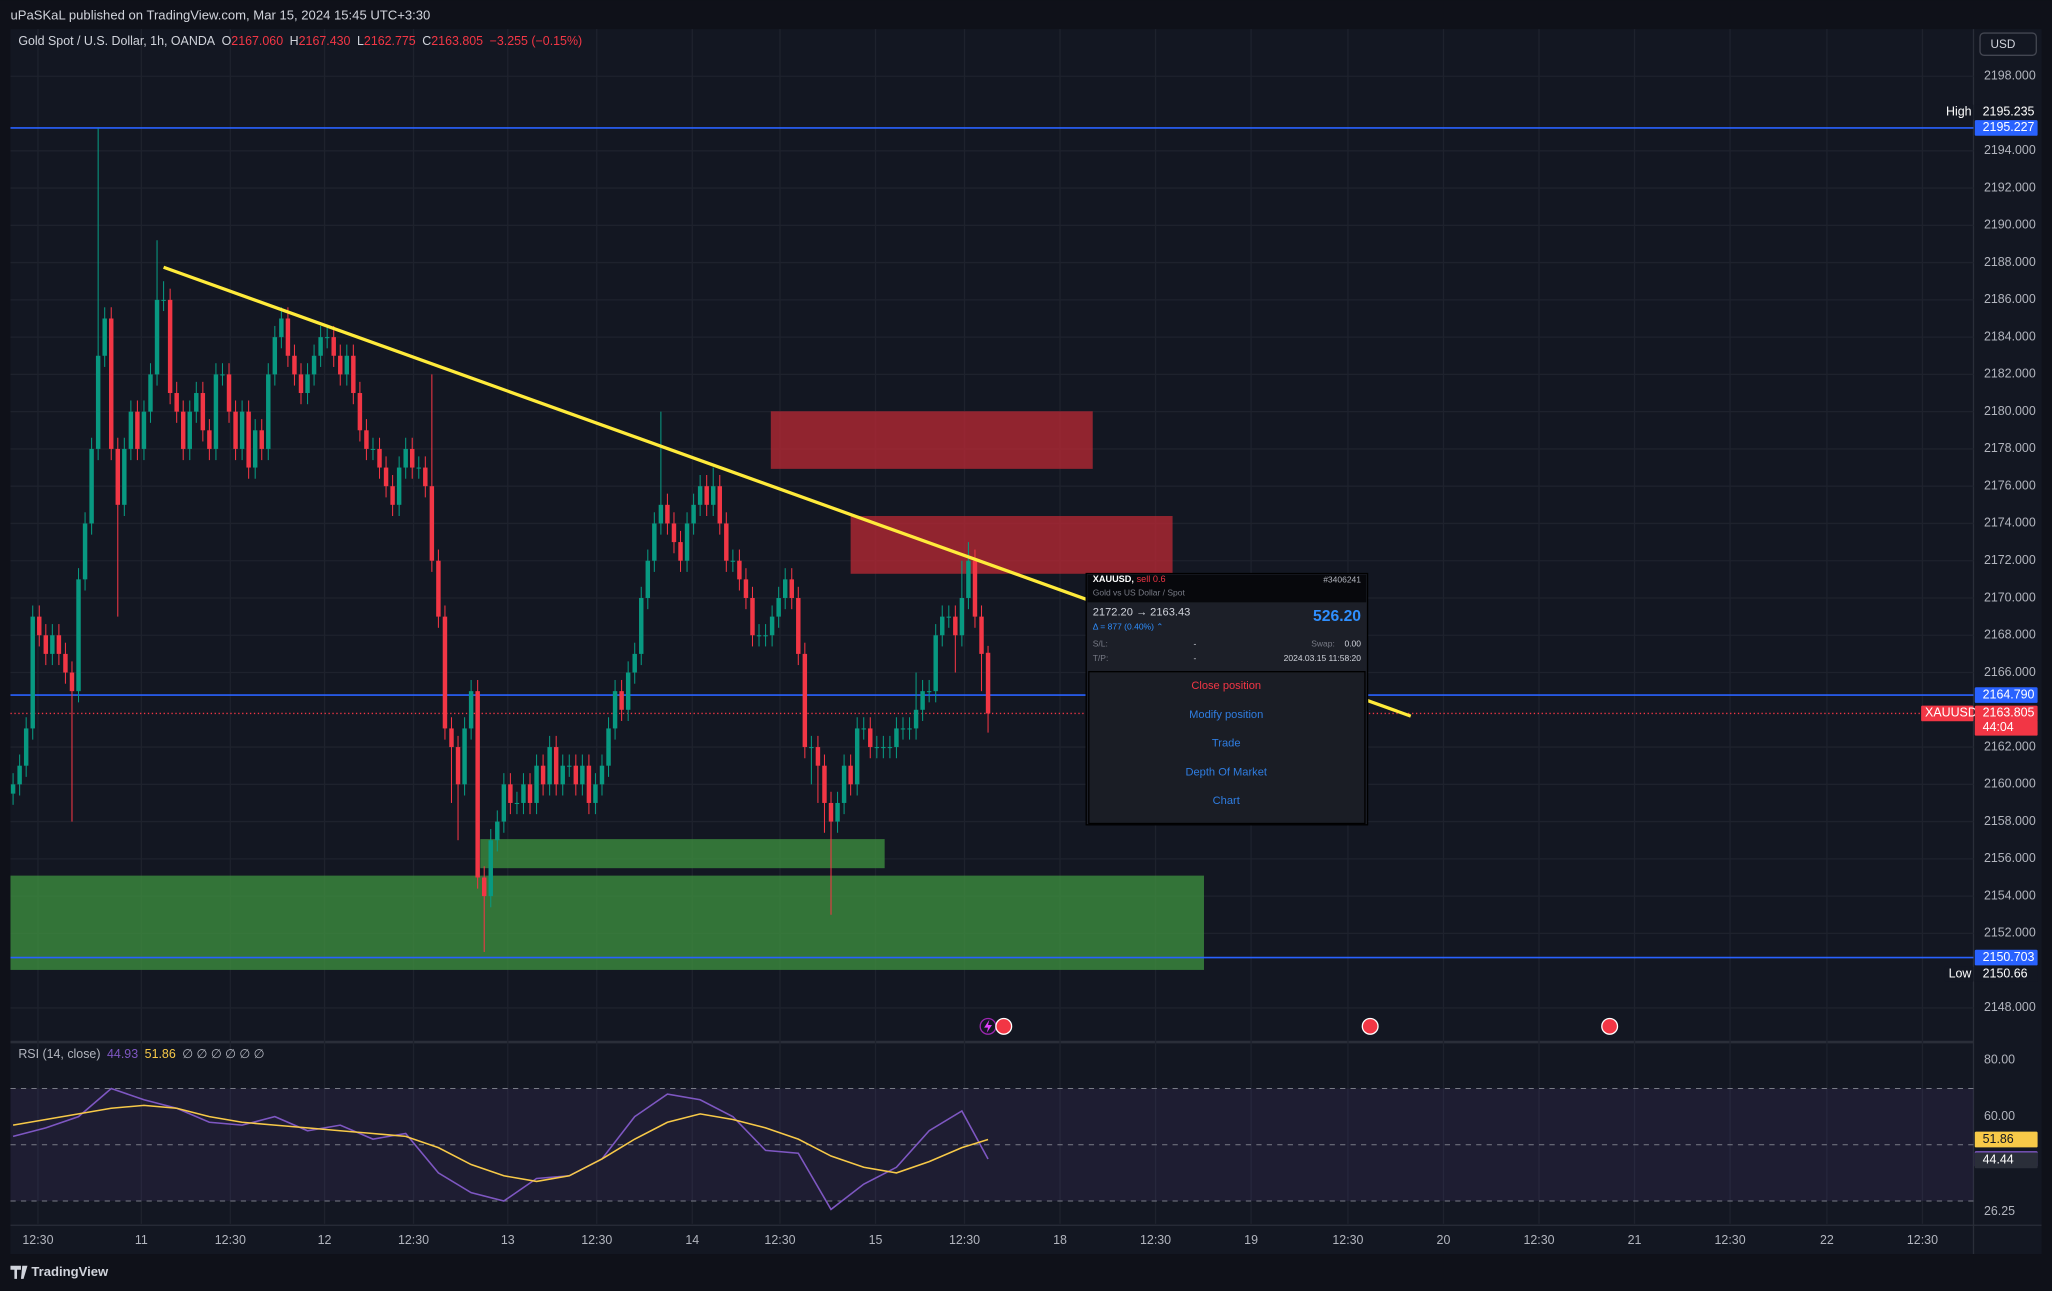  What do you see at coordinates (2009, 111) in the screenshot?
I see `high-label: 2195.235` at bounding box center [2009, 111].